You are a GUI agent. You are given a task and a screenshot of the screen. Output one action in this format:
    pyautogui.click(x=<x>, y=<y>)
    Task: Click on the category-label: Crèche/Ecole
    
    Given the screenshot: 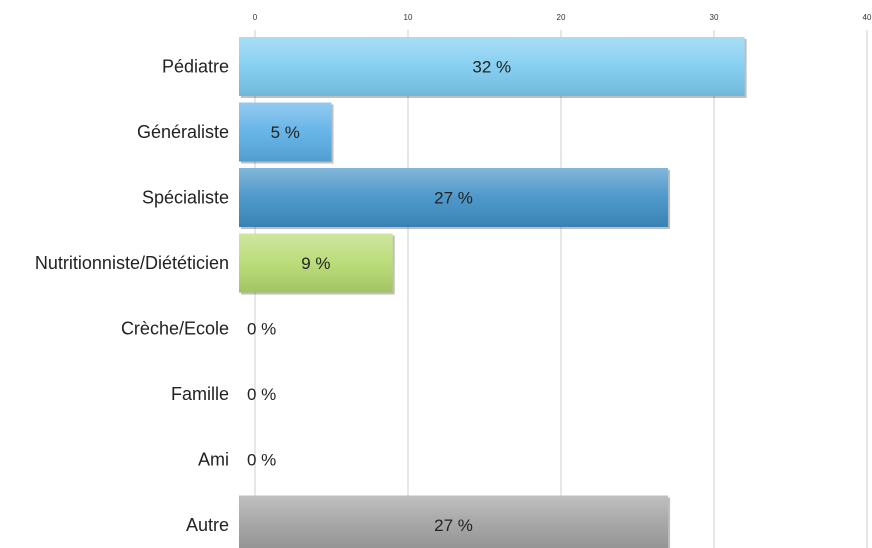 What is the action you would take?
    pyautogui.click(x=175, y=329)
    